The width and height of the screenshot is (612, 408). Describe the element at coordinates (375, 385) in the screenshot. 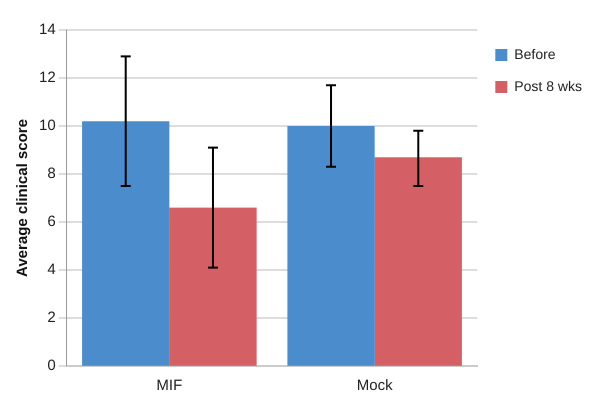

I see `x-tick-label: Mock` at that location.